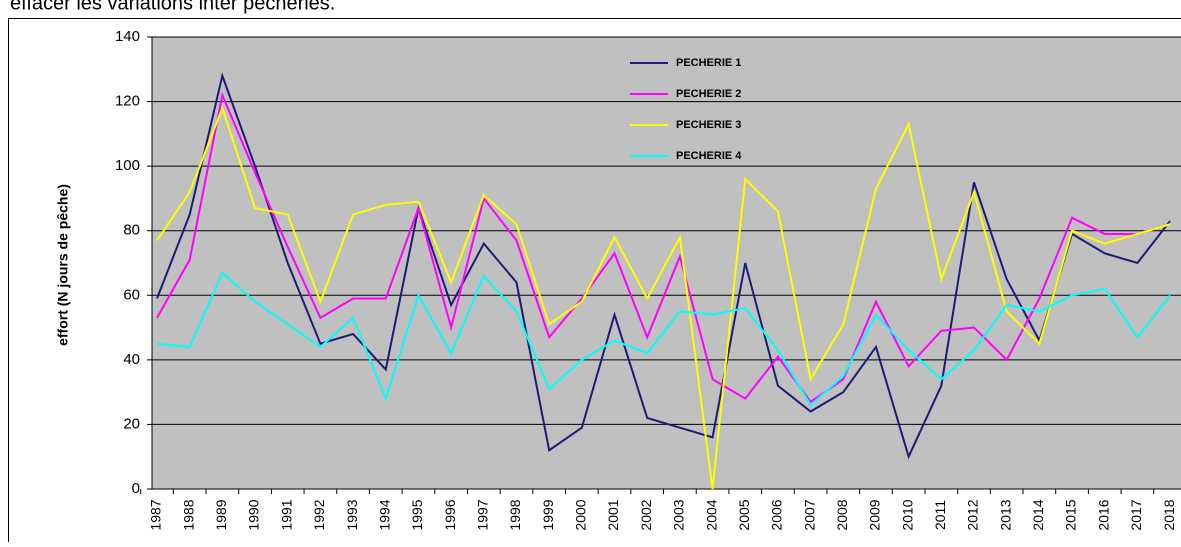 This screenshot has height=547, width=1181. Describe the element at coordinates (515, 514) in the screenshot. I see `x-tick-label: 1998` at that location.